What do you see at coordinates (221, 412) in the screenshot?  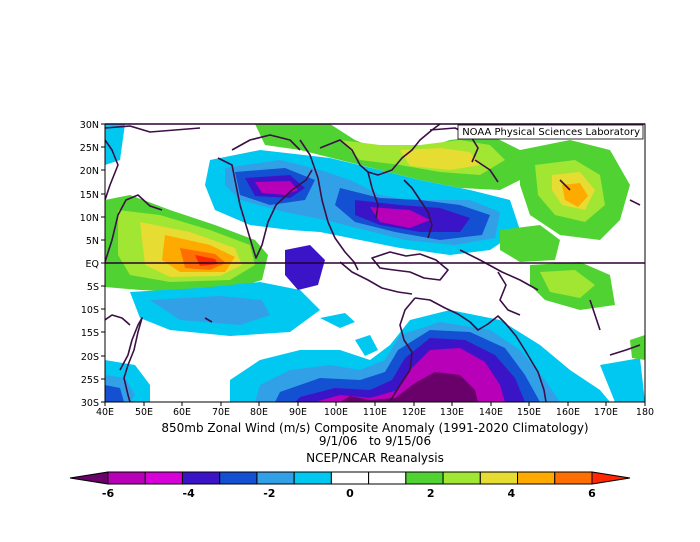 I see `lon-label: 70E` at bounding box center [221, 412].